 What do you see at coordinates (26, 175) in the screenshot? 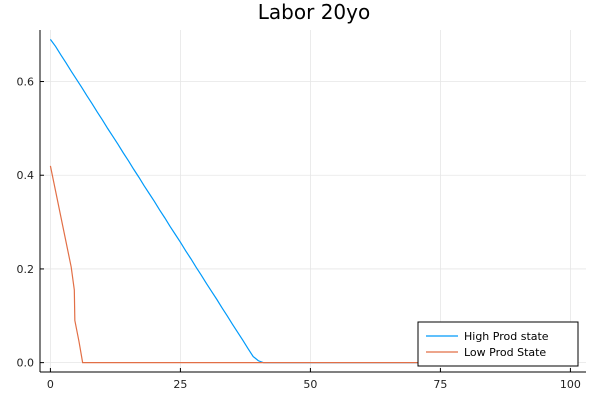
I see `y-tick-label: 0.4` at bounding box center [26, 175].